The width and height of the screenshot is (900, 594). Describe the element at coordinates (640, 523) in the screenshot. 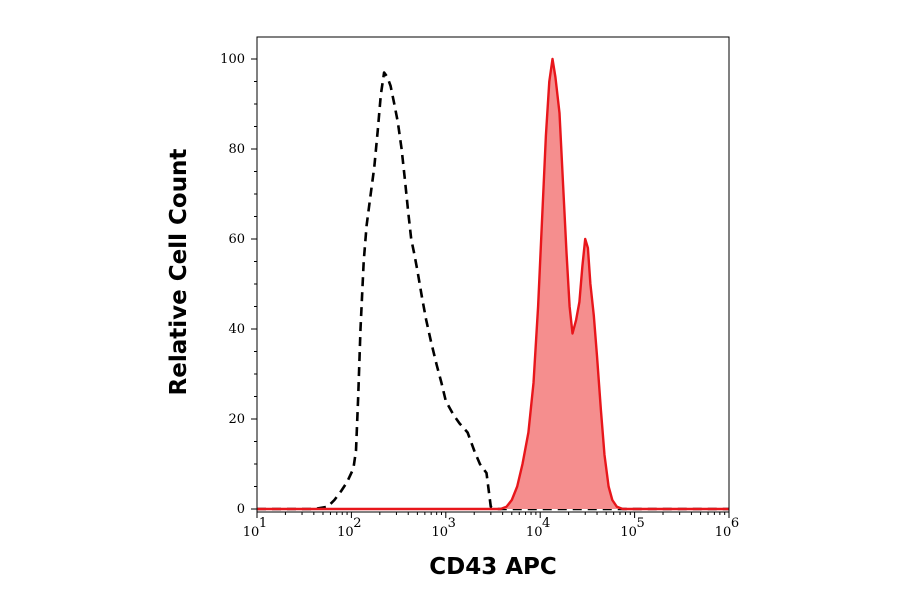

I see `x-tick-exponent-5: 5` at that location.